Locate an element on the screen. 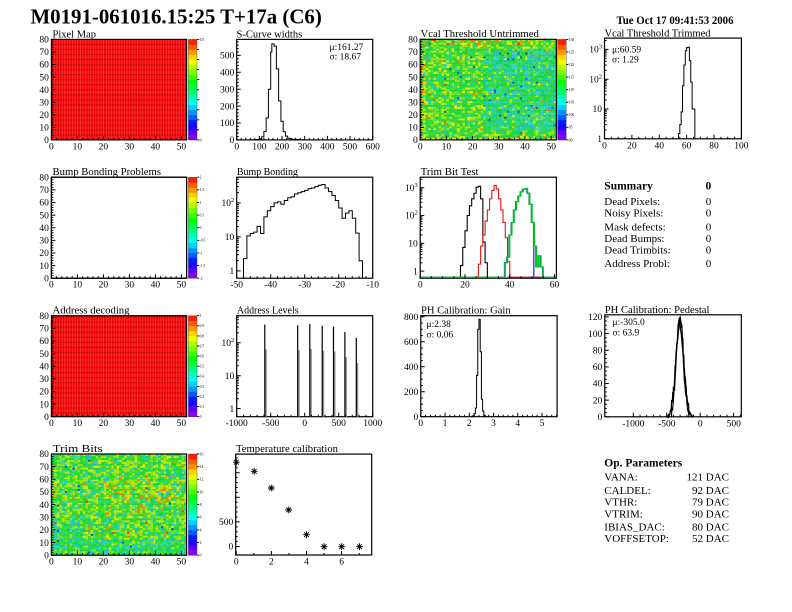 This screenshot has height=612, width=792. svg-text: 300 is located at coordinates (227, 90).